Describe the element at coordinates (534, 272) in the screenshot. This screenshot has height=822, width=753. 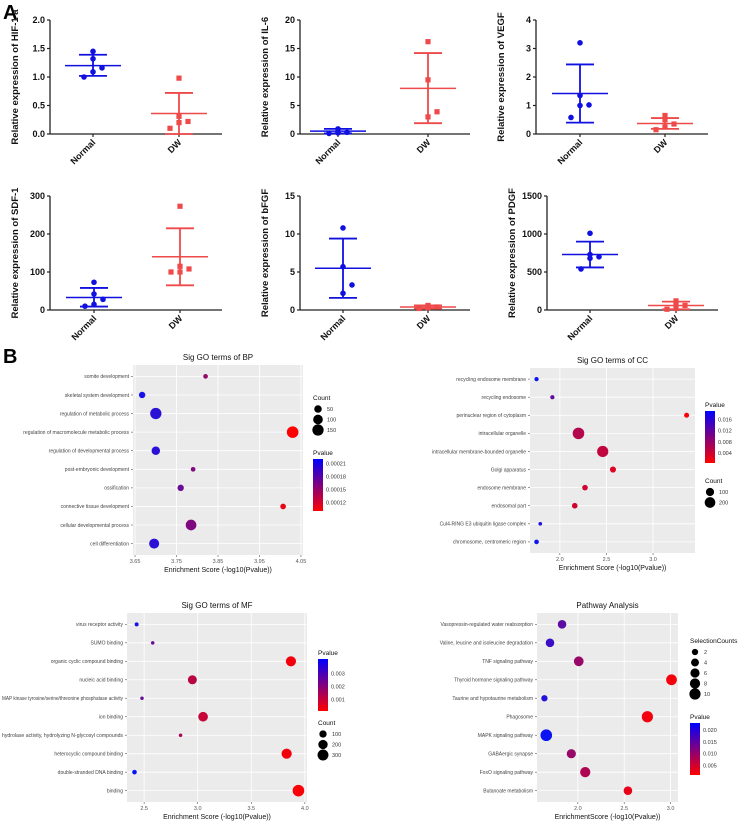
I see `y-tick-label: 500` at that location.